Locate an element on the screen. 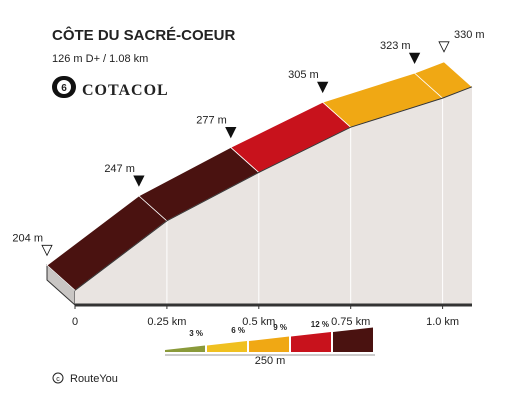 This screenshot has height=400, width=532. x-tick-label: 1.0 km is located at coordinates (442, 322).